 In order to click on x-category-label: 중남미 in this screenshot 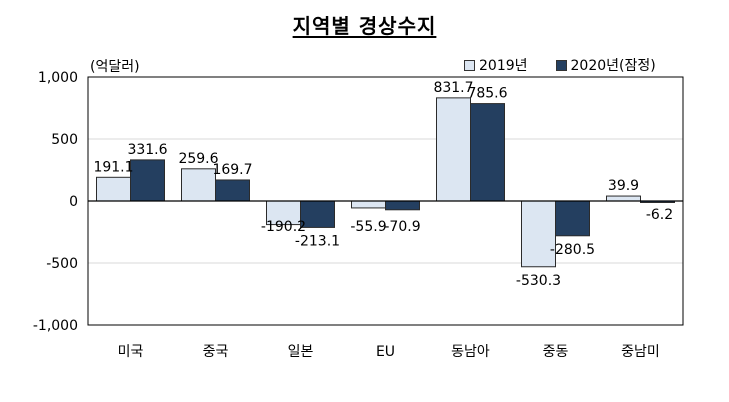, I will do `click(640, 352)`.